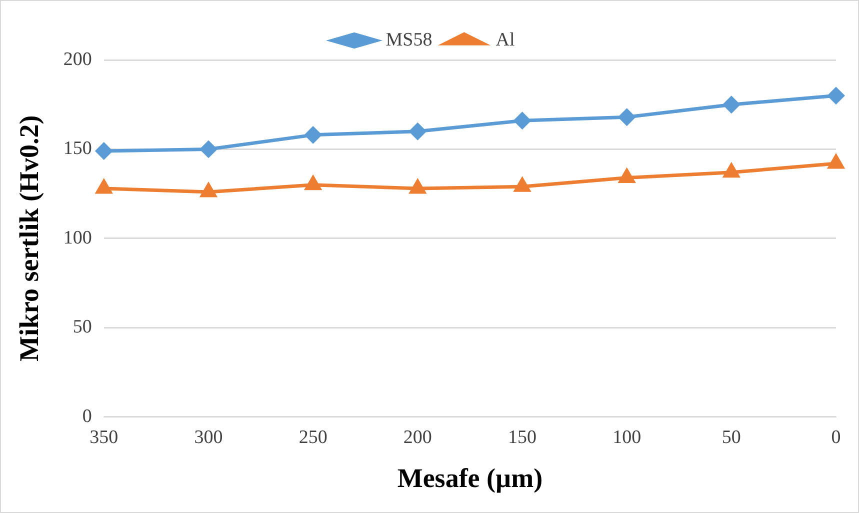 The image size is (859, 513). Describe the element at coordinates (104, 437) in the screenshot. I see `x-tick-label: 350` at that location.